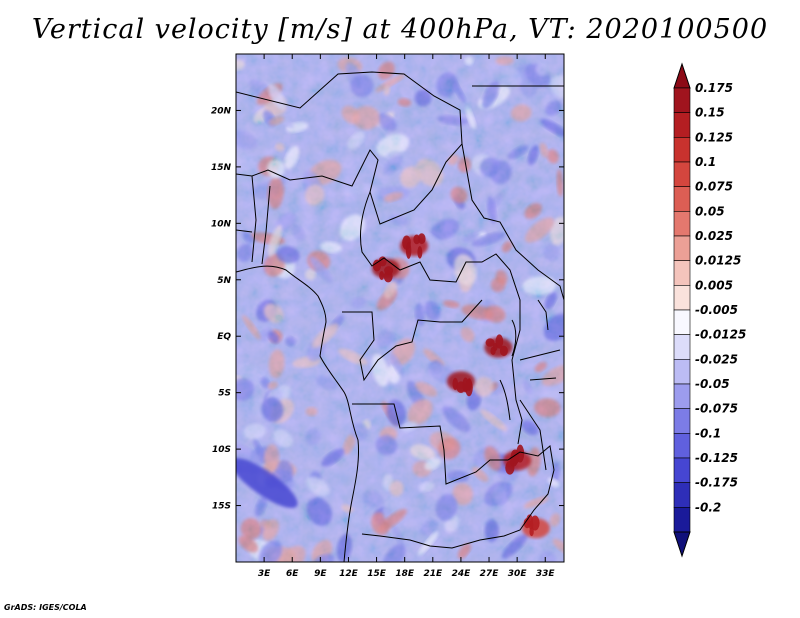  Describe the element at coordinates (224, 337) in the screenshot. I see `y-tick-label: EQ` at that location.